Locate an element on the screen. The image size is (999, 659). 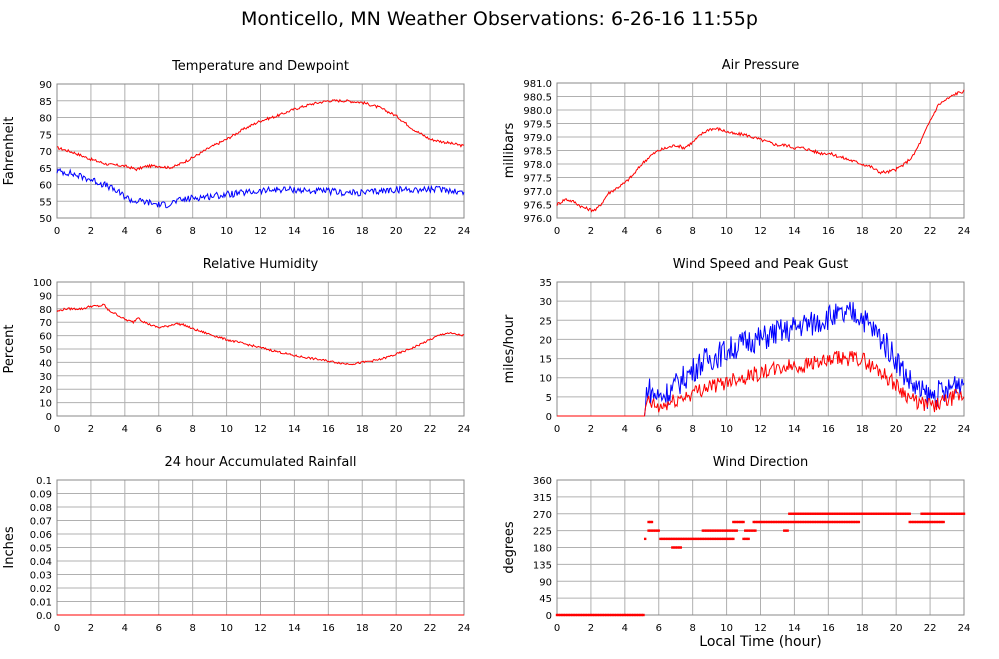
y-tick-label: 0.04 is located at coordinates (41, 562).